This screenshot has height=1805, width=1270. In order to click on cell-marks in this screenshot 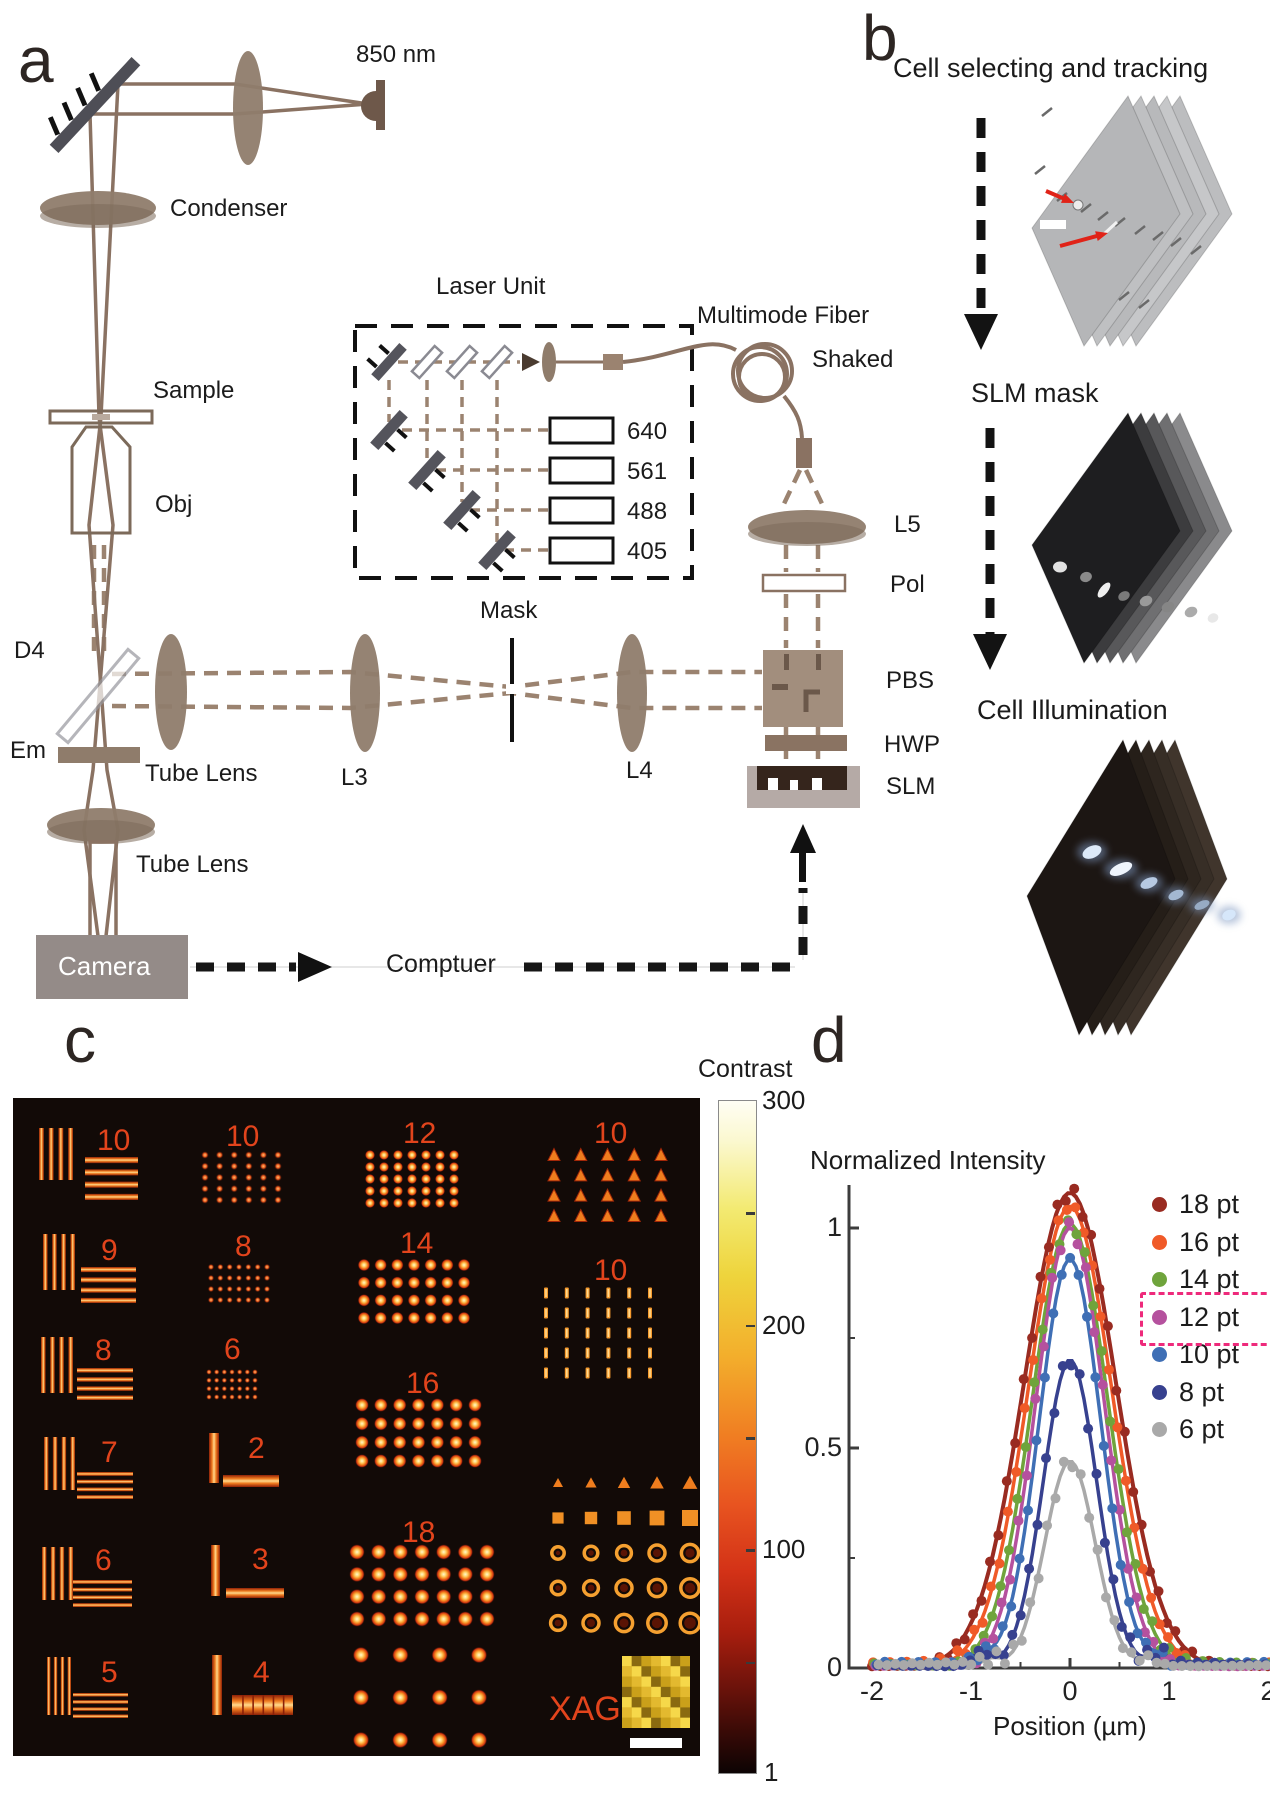, I will do `click(1118, 208)`.